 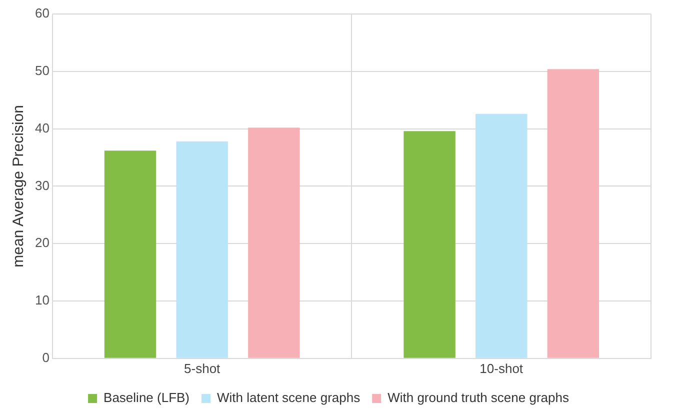 I want to click on legend-label: Baseline (LFB), so click(x=147, y=398).